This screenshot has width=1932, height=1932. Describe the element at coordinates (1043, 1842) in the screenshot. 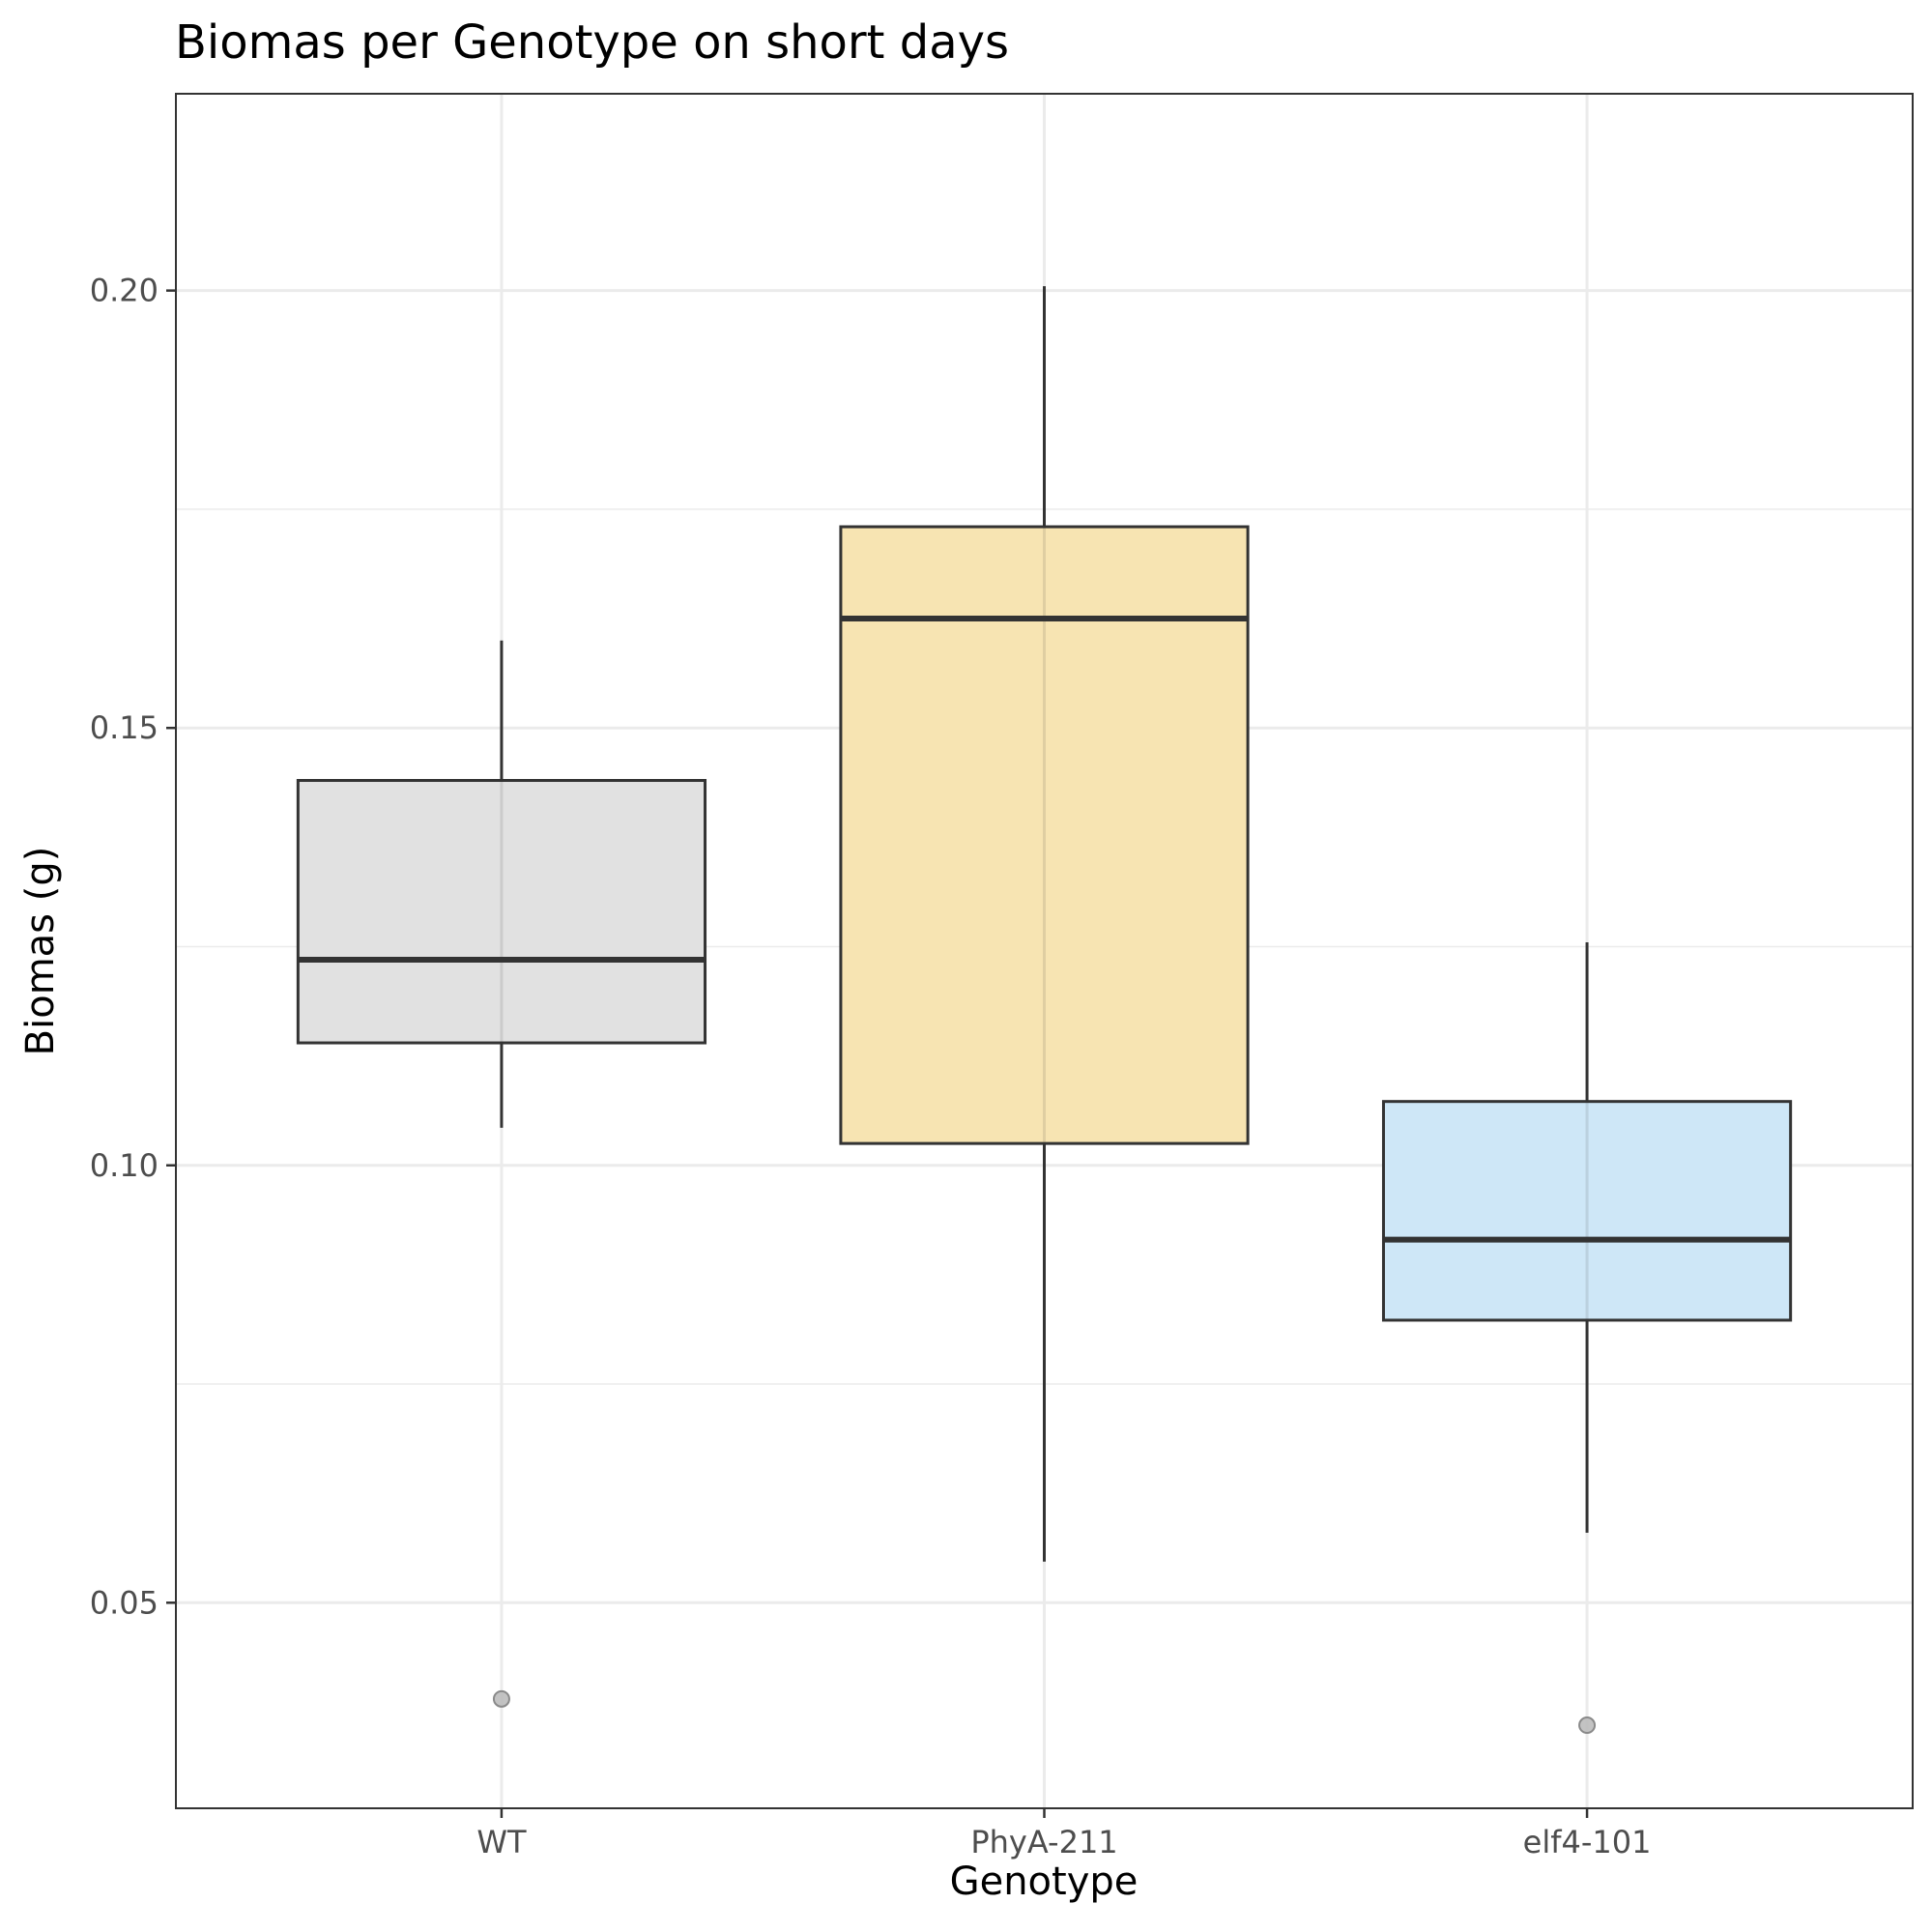

I see `x-tick-label: PhyA-211` at that location.